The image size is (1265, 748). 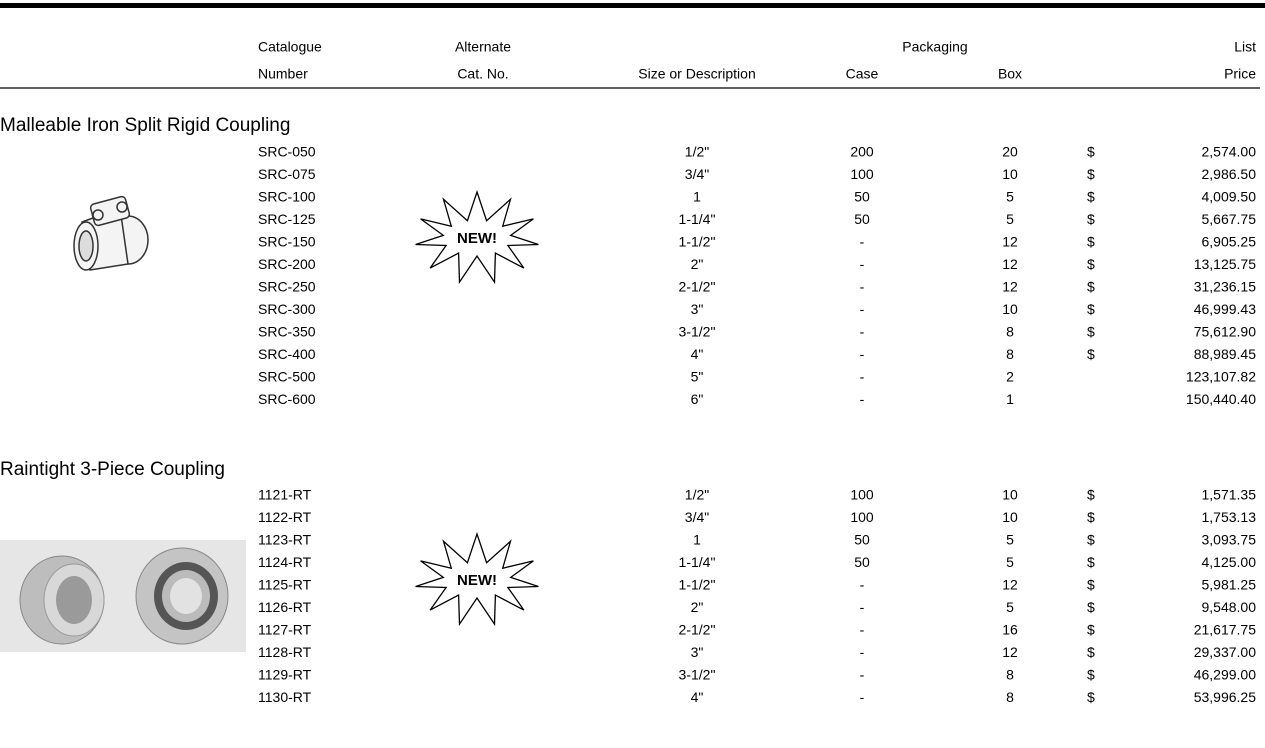 What do you see at coordinates (287, 377) in the screenshot?
I see `catalogue-number: SRC-500` at bounding box center [287, 377].